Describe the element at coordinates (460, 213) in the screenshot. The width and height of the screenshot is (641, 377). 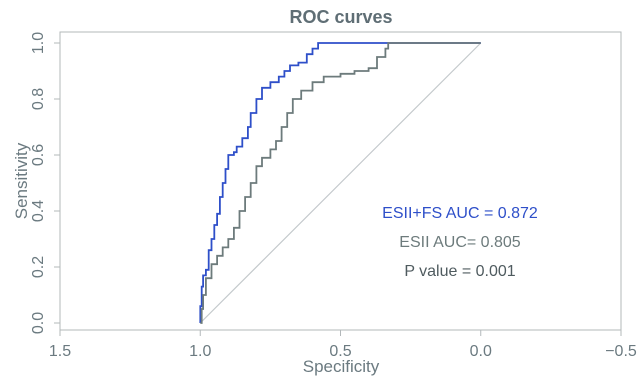
I see `annotation-text-1: ESII+FS AUC = 0.872` at that location.